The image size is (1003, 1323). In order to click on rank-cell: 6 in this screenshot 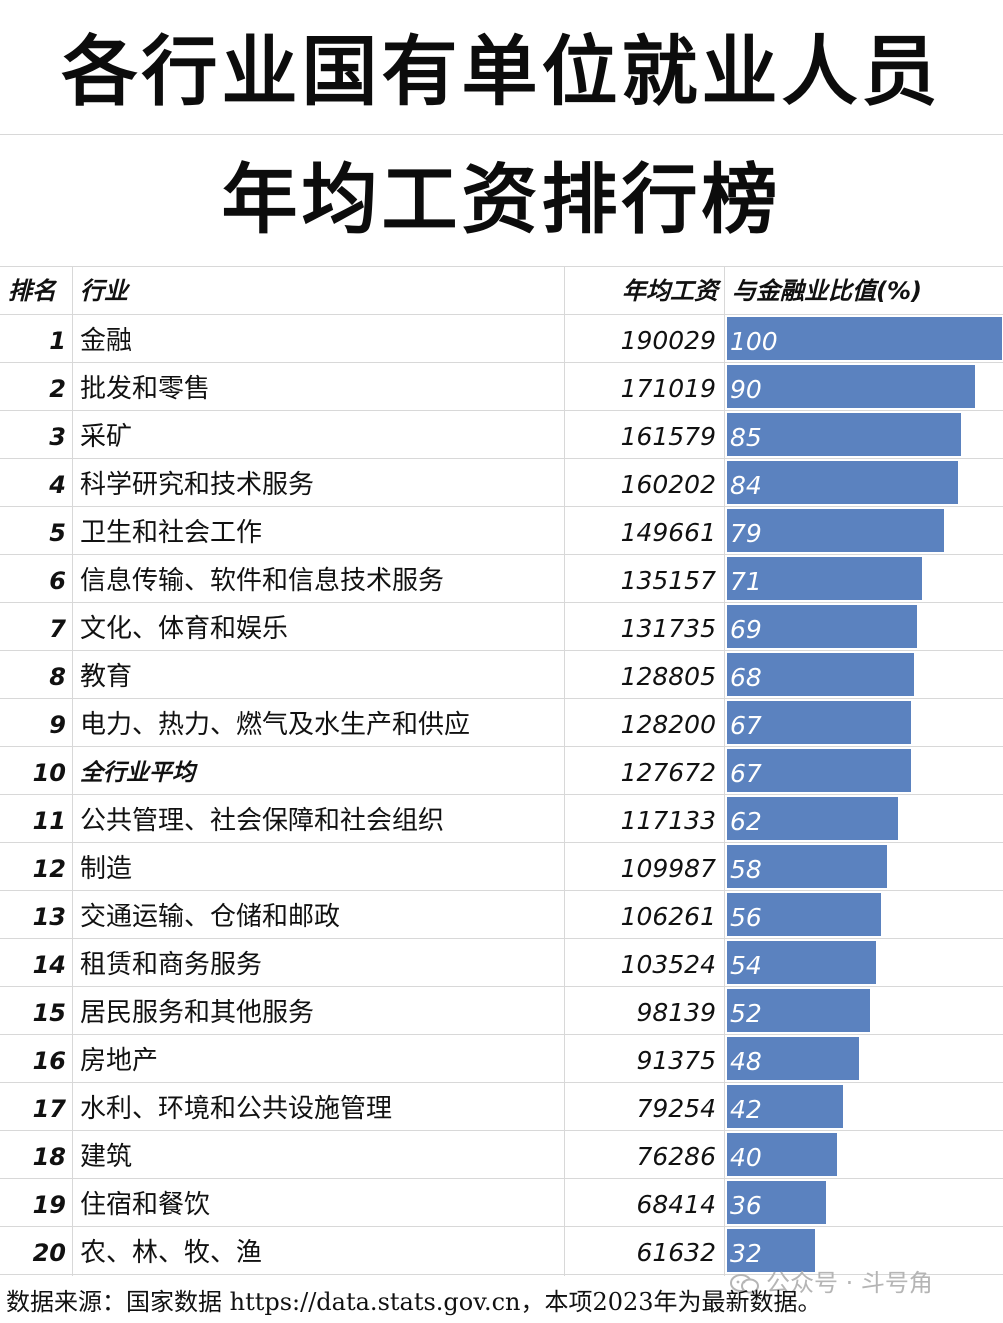, I will do `click(57, 581)`.